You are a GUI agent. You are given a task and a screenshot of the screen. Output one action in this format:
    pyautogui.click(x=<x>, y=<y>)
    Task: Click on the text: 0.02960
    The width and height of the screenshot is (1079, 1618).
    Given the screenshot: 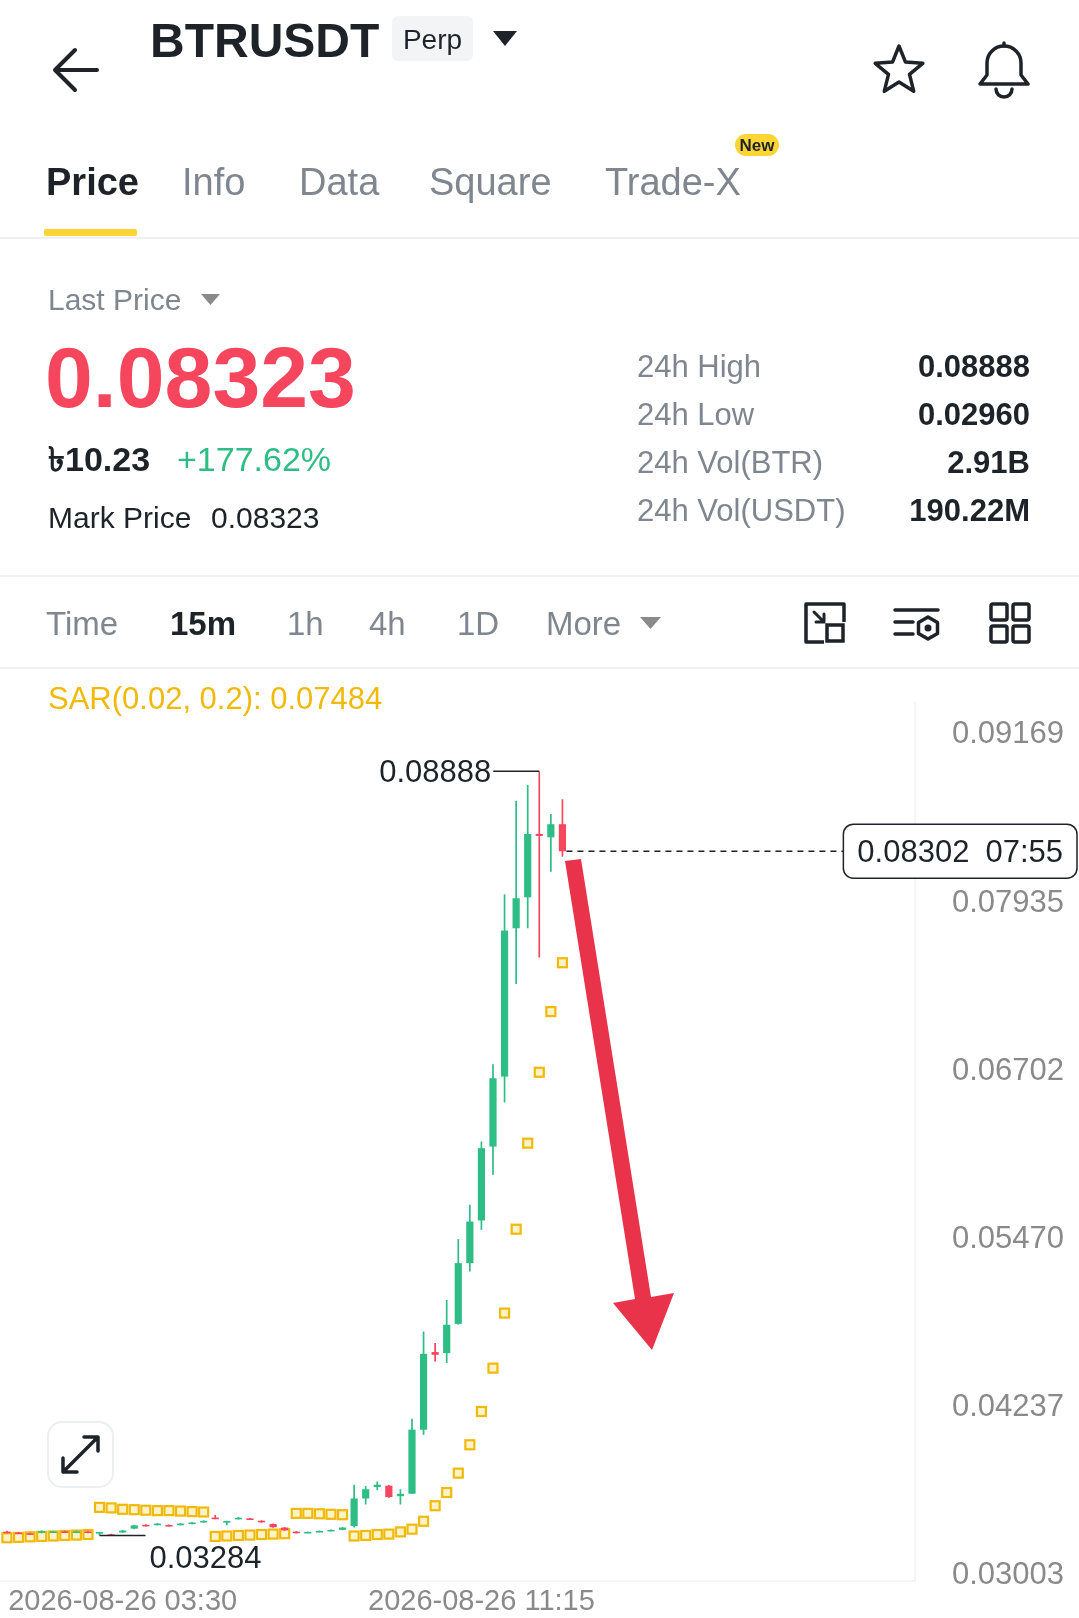 What is the action you would take?
    pyautogui.click(x=973, y=414)
    